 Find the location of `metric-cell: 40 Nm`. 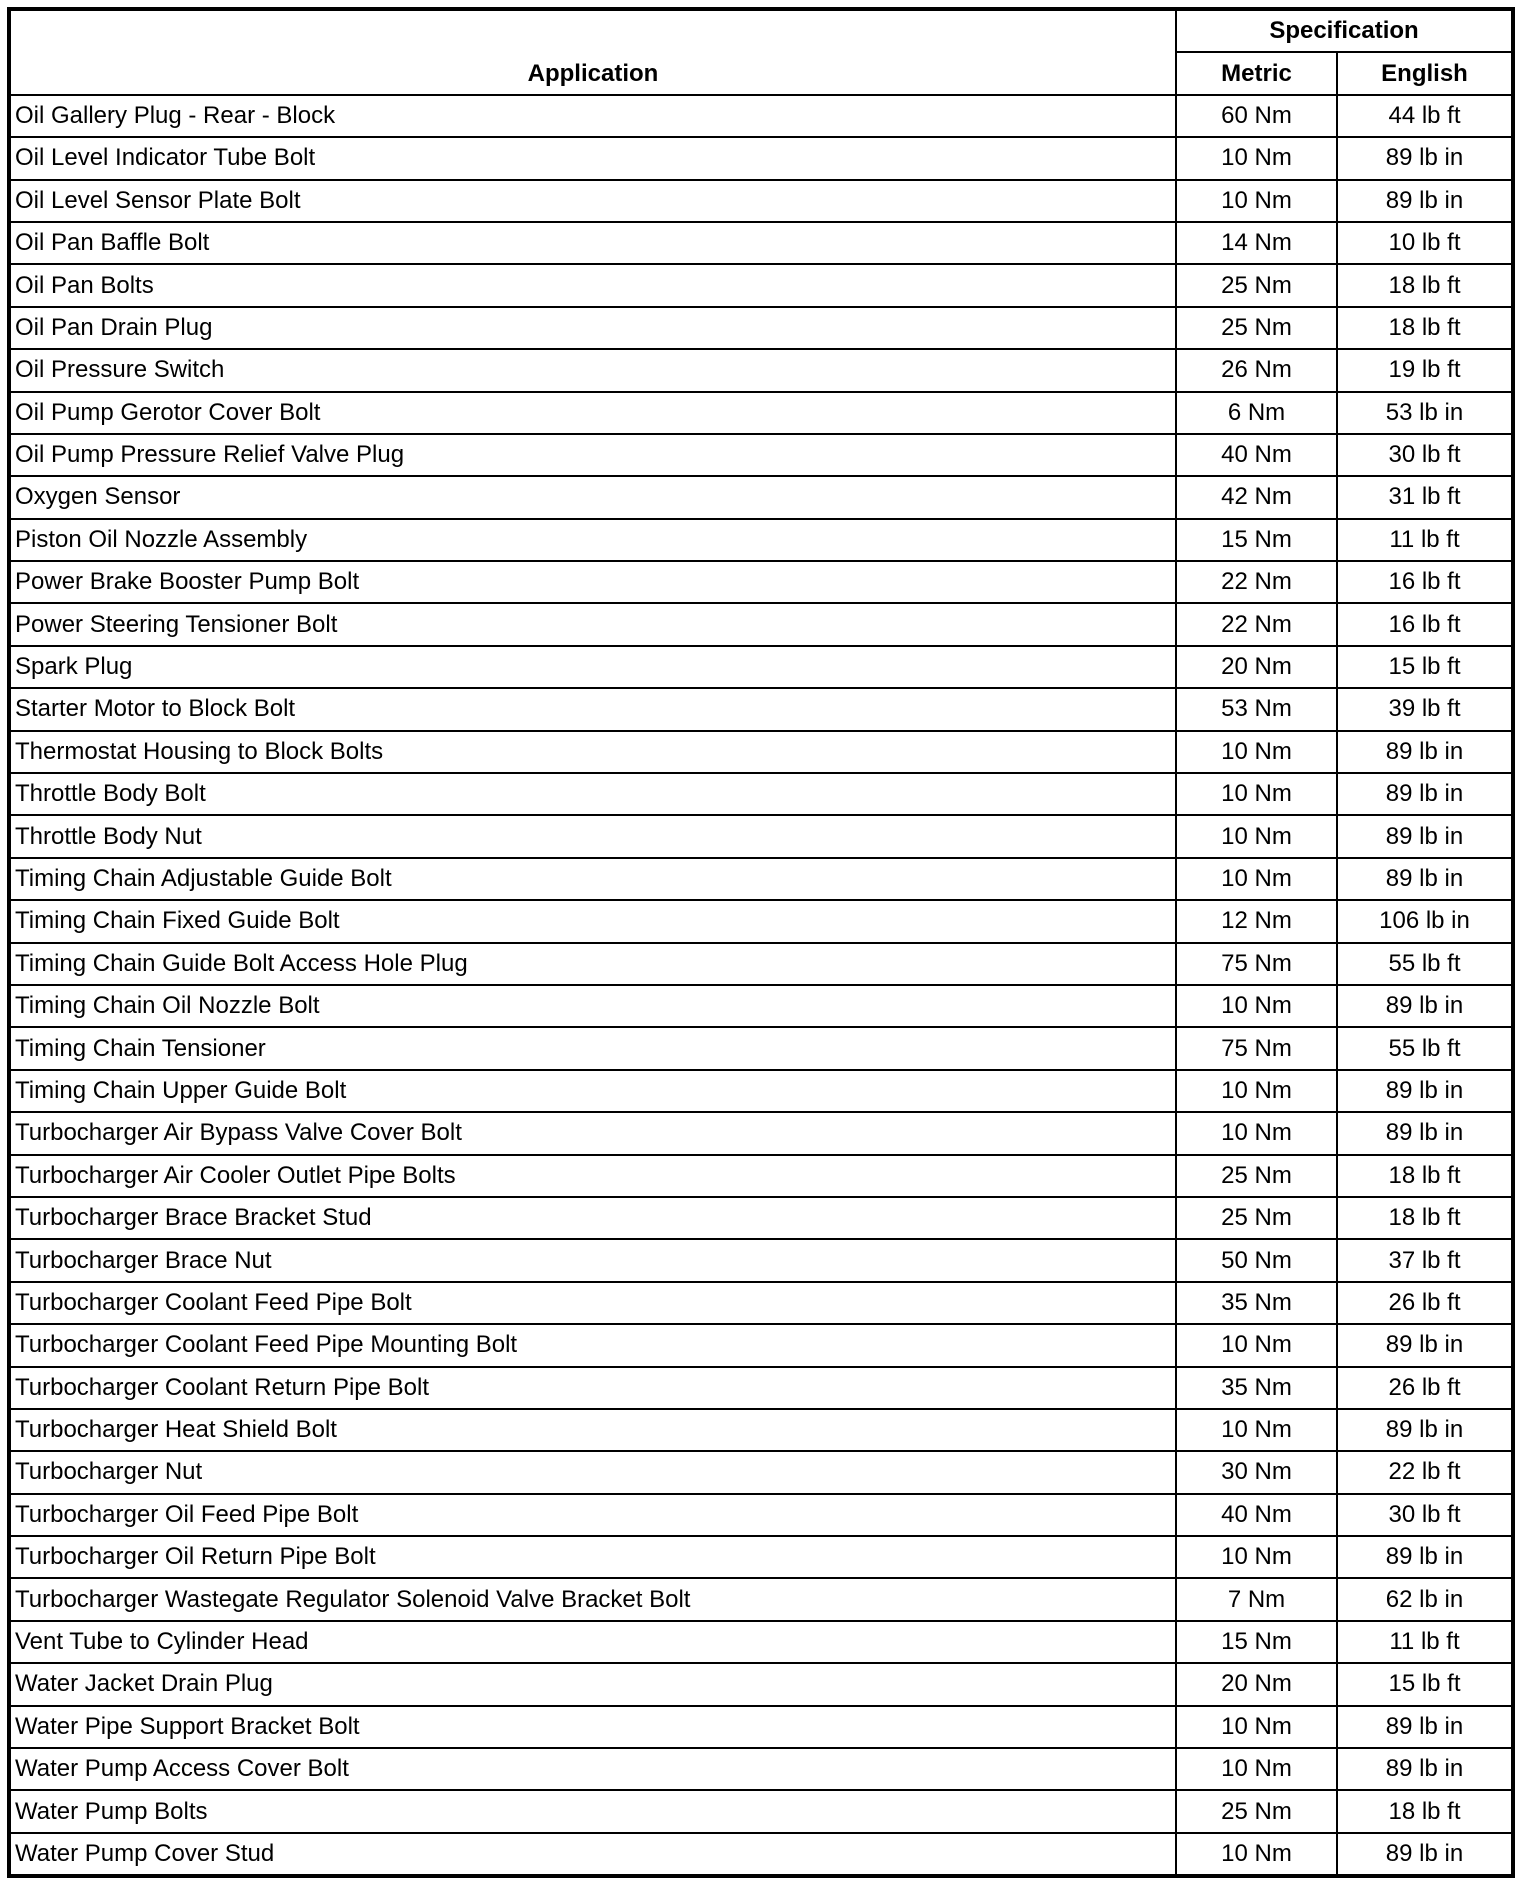

metric-cell: 40 Nm is located at coordinates (1256, 1515).